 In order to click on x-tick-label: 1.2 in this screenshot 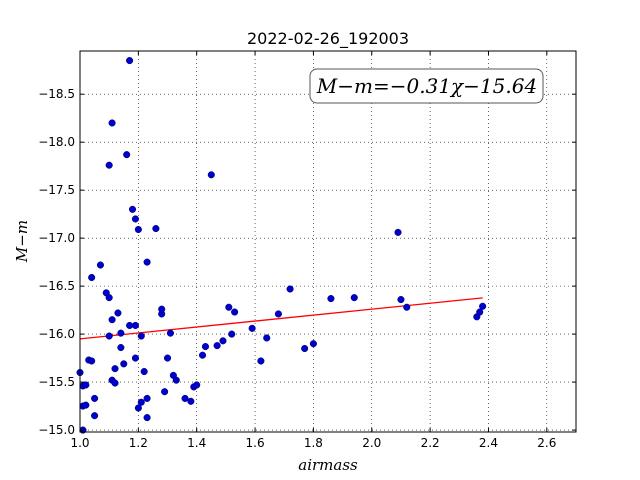, I will do `click(138, 443)`.